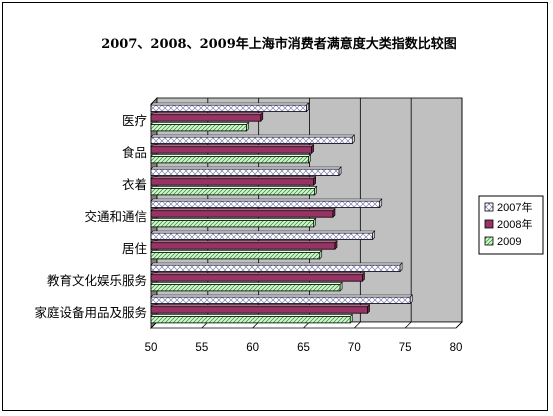  What do you see at coordinates (456, 348) in the screenshot?
I see `x-tick-label: 80` at bounding box center [456, 348].